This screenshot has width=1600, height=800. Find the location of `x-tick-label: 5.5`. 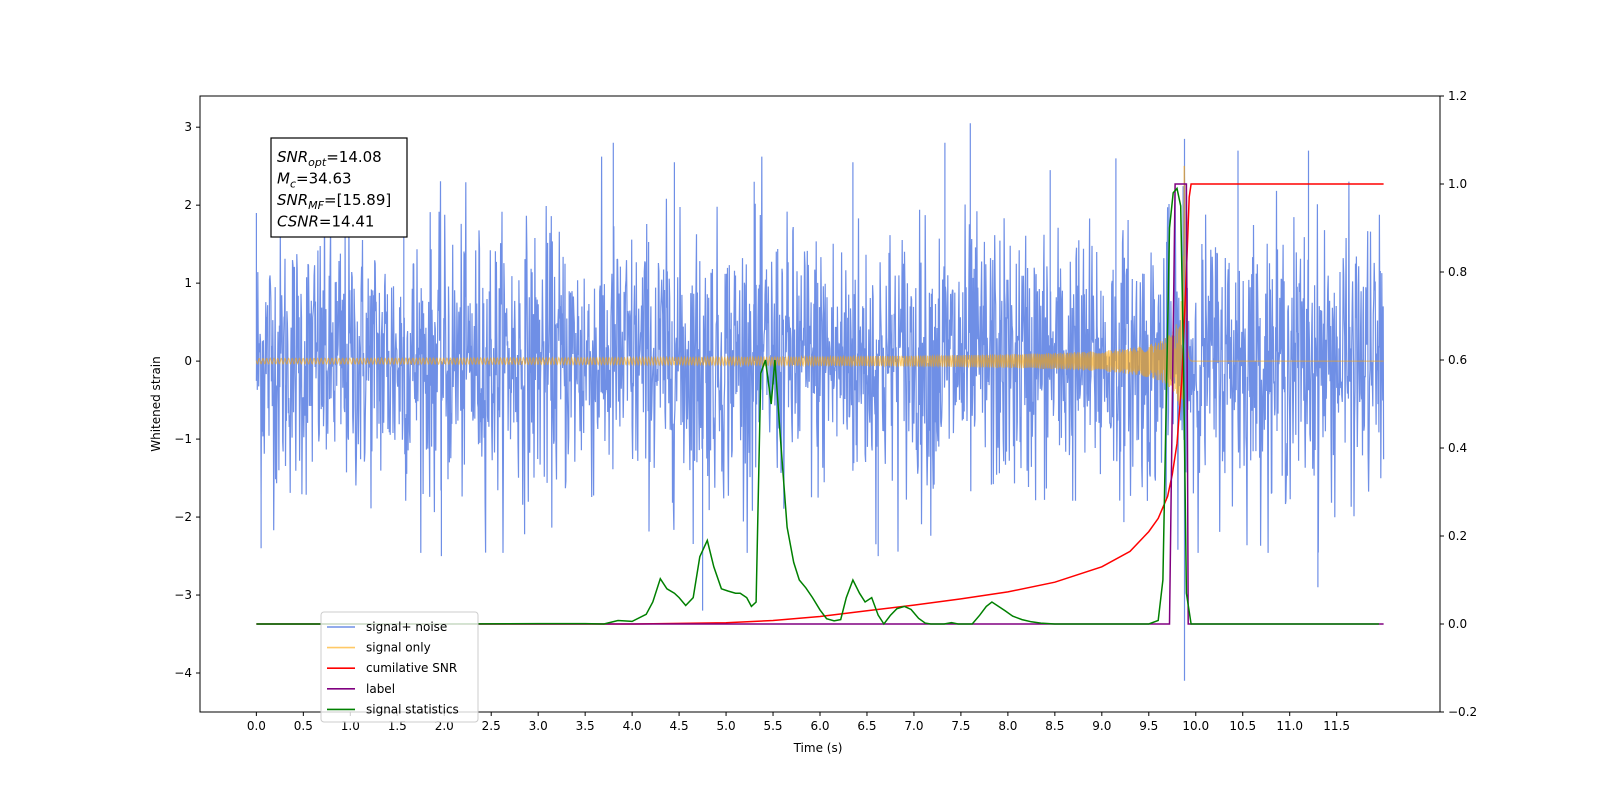

x-tick-label: 5.5 is located at coordinates (772, 726).